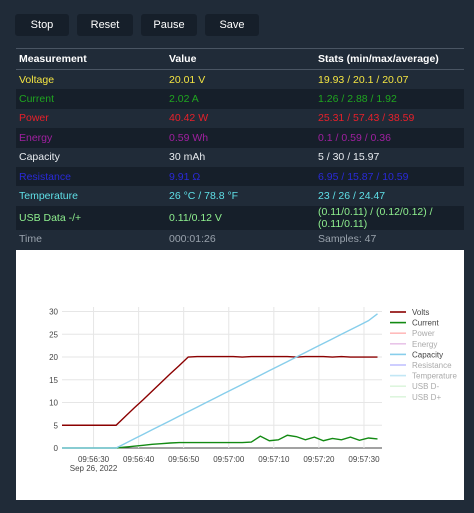 The image size is (474, 513). Describe the element at coordinates (187, 79) in the screenshot. I see `table-cell: 20.01 V` at that location.